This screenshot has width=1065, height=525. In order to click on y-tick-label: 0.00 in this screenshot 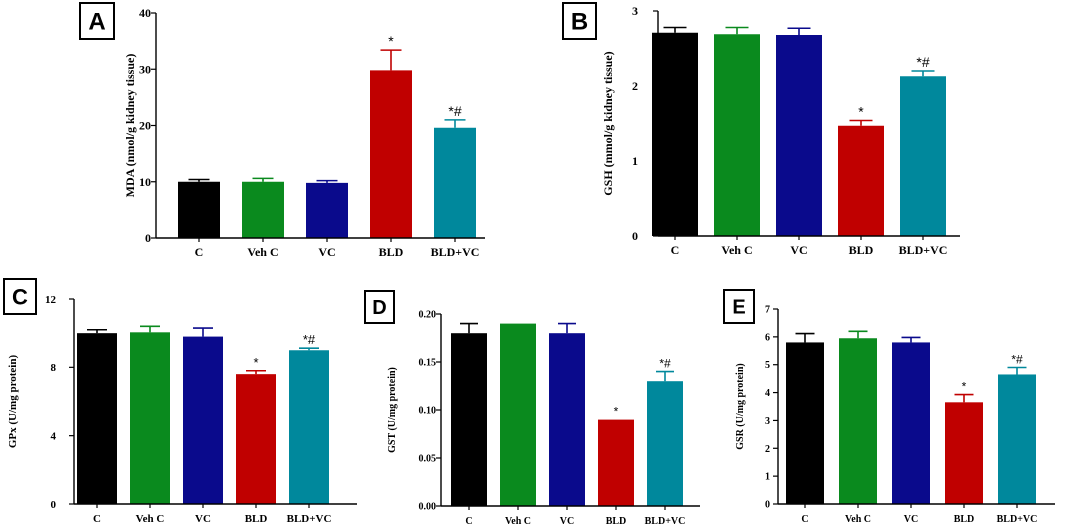, I will do `click(428, 507)`.